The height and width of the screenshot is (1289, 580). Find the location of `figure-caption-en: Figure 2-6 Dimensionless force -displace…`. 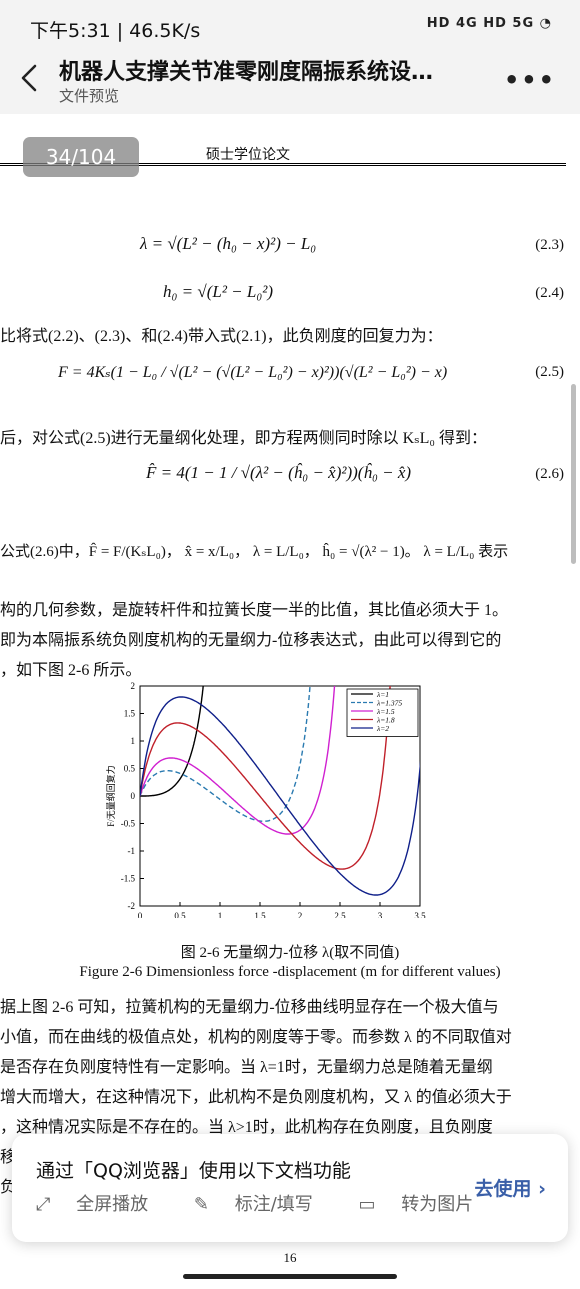

figure-caption-en: Figure 2-6 Dimensionless force -displace… is located at coordinates (290, 972).